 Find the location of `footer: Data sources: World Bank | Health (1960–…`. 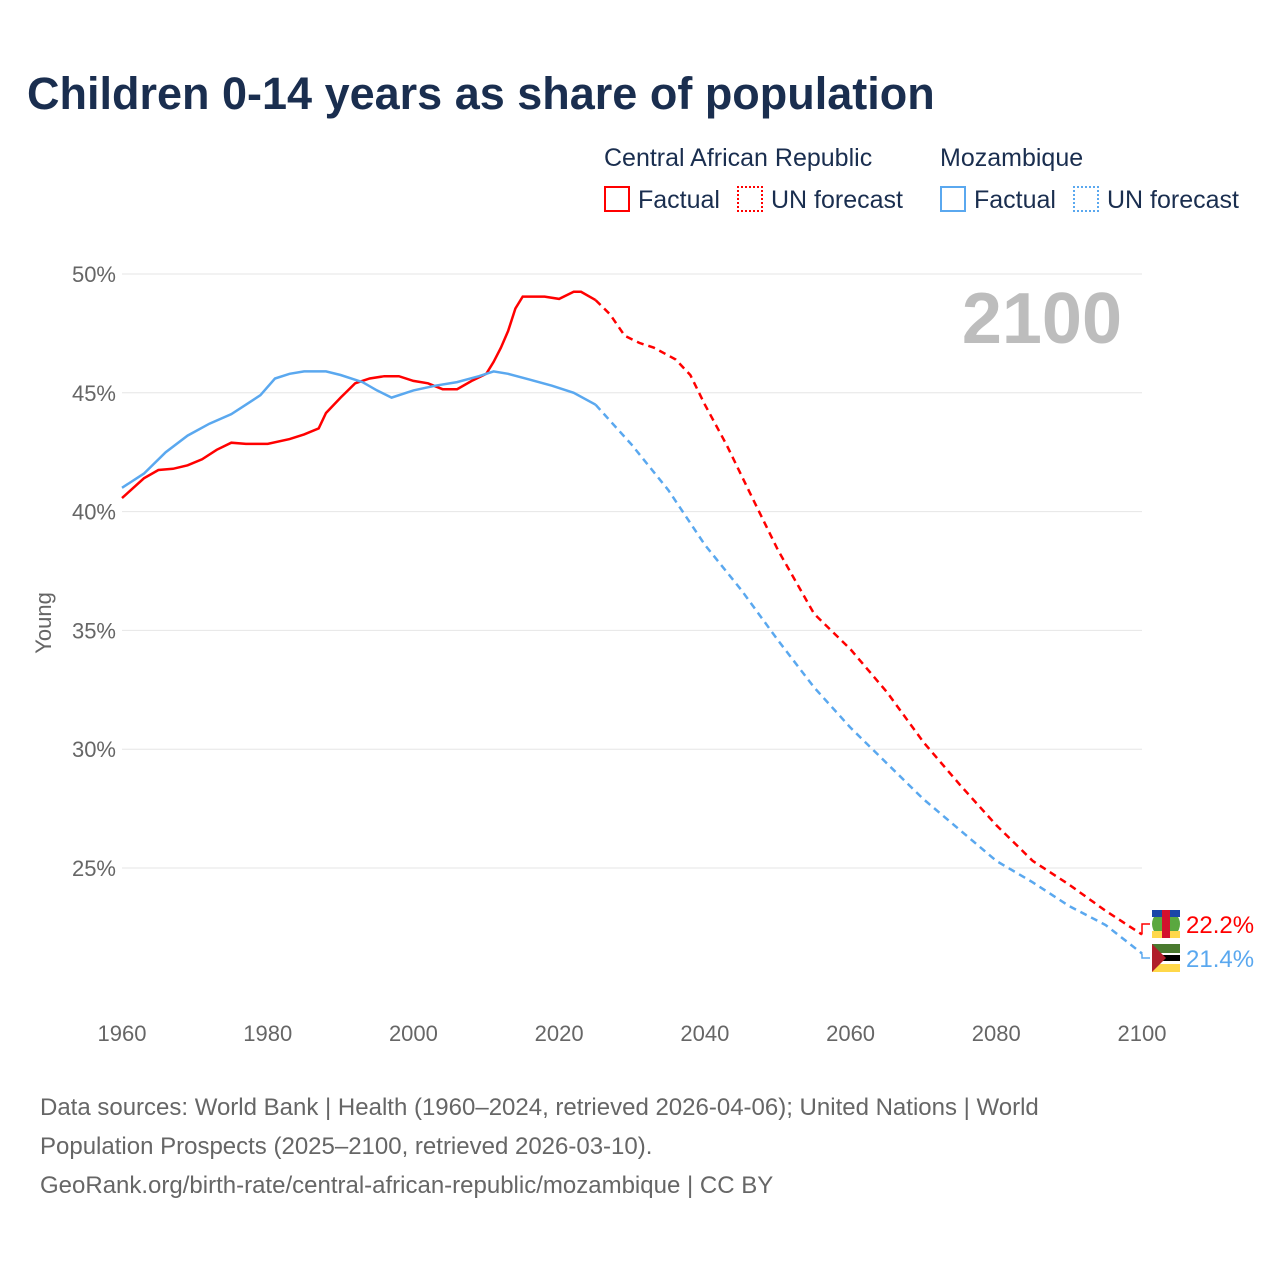

footer: Data sources: World Bank | Health (1960–… is located at coordinates (640, 1146).